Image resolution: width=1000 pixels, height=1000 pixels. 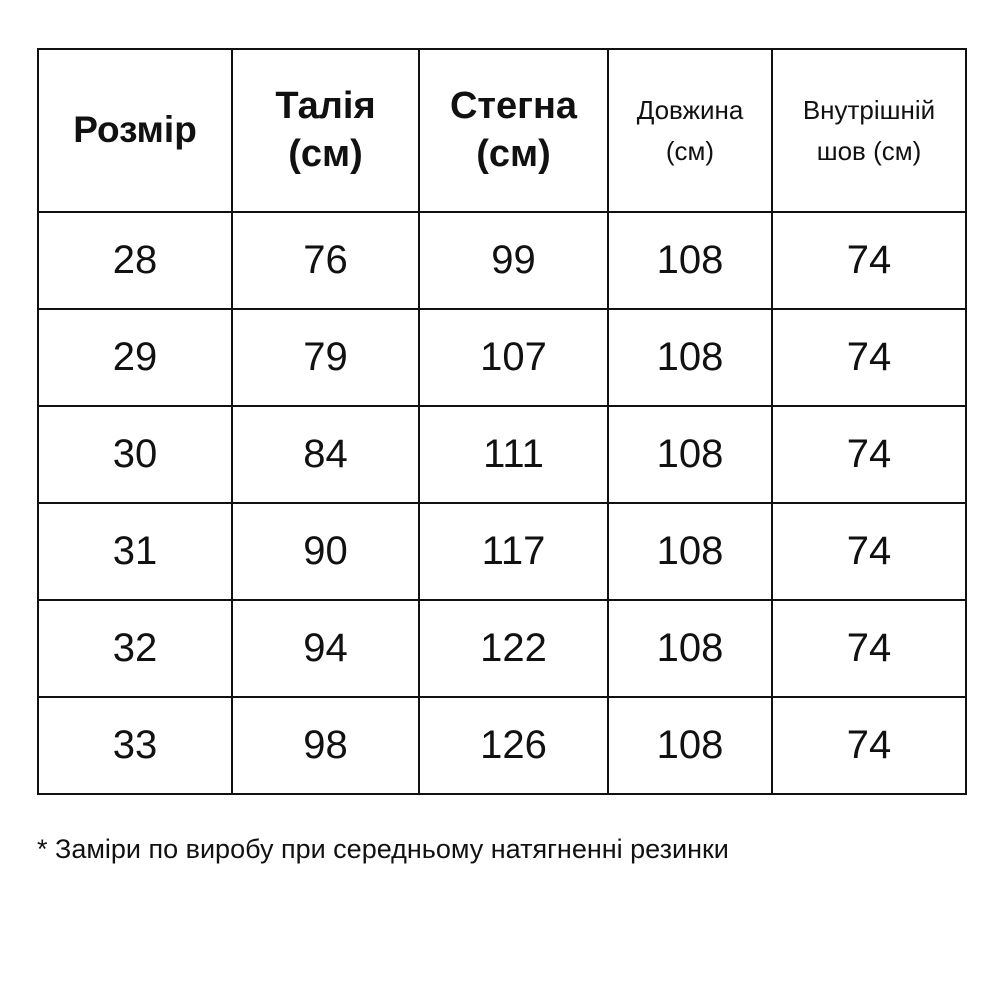 I want to click on cell-waist: 94, so click(x=325, y=648).